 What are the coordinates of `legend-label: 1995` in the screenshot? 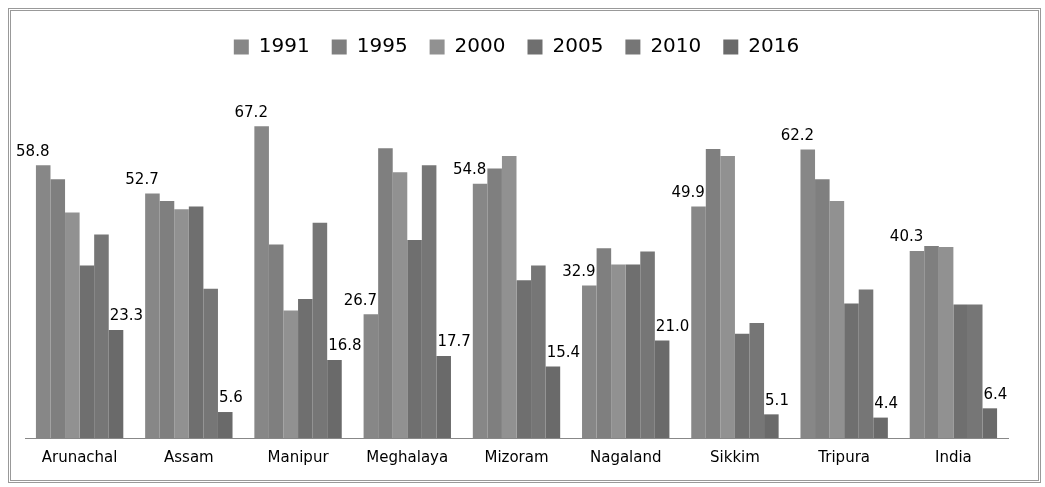 It's located at (382, 45).